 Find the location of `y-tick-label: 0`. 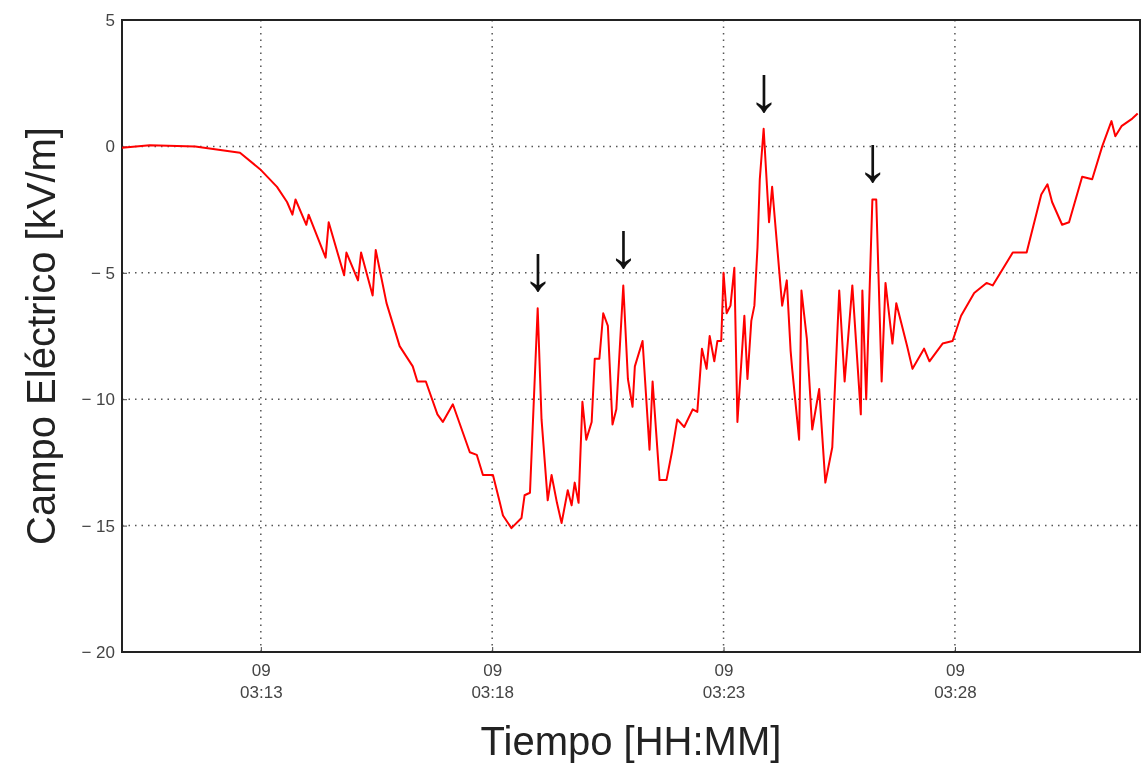

y-tick-label: 0 is located at coordinates (110, 147).